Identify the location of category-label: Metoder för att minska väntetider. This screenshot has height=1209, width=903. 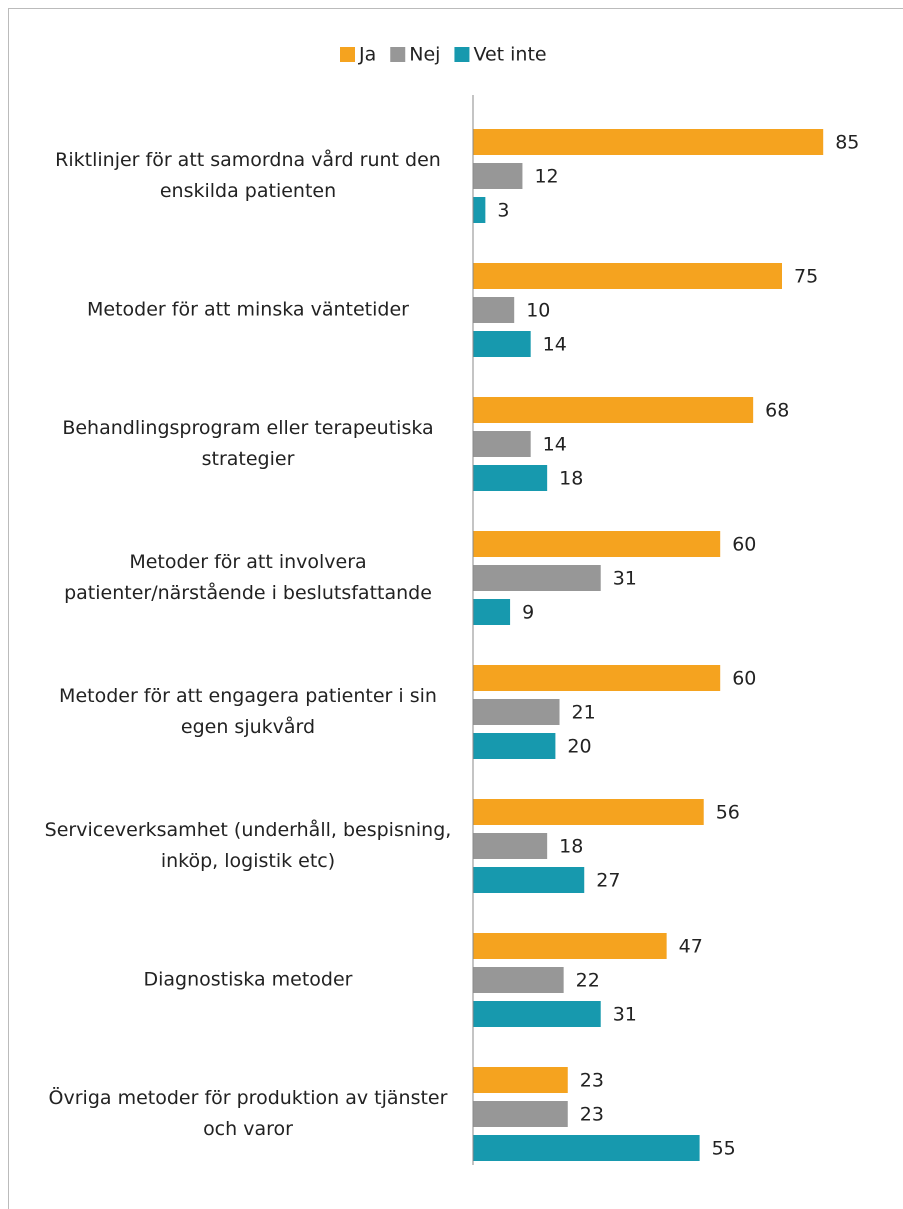
(248, 309).